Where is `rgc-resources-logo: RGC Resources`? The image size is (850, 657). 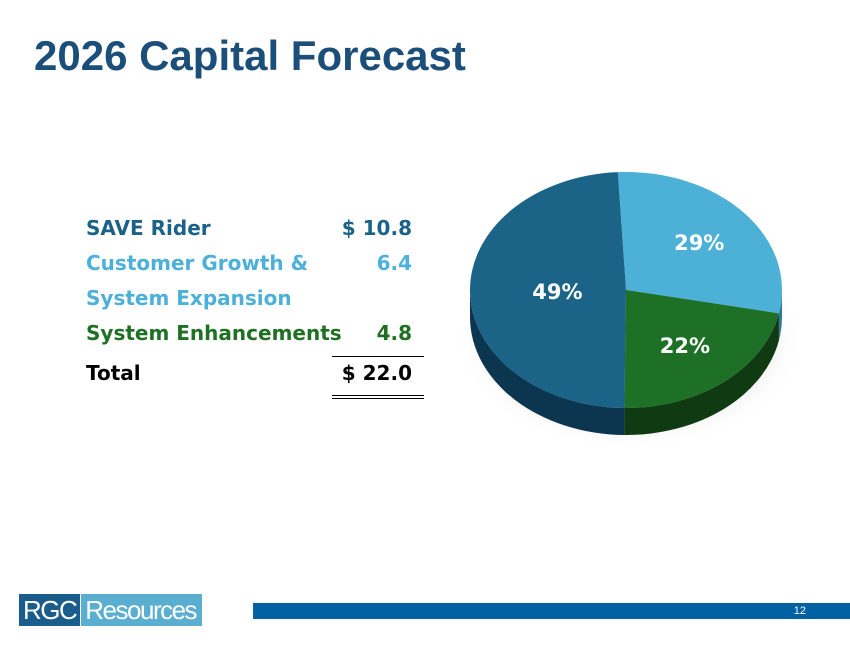
rgc-resources-logo: RGC Resources is located at coordinates (111, 610).